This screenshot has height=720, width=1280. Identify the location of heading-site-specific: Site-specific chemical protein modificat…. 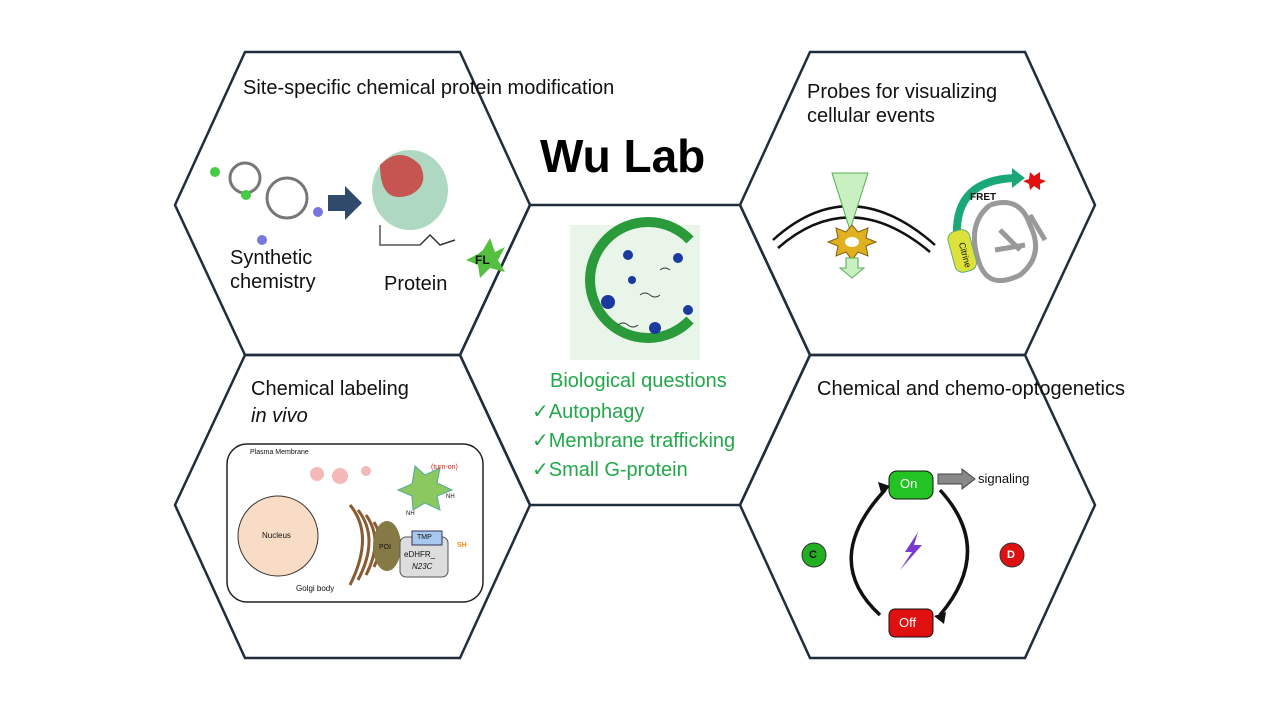
(429, 88).